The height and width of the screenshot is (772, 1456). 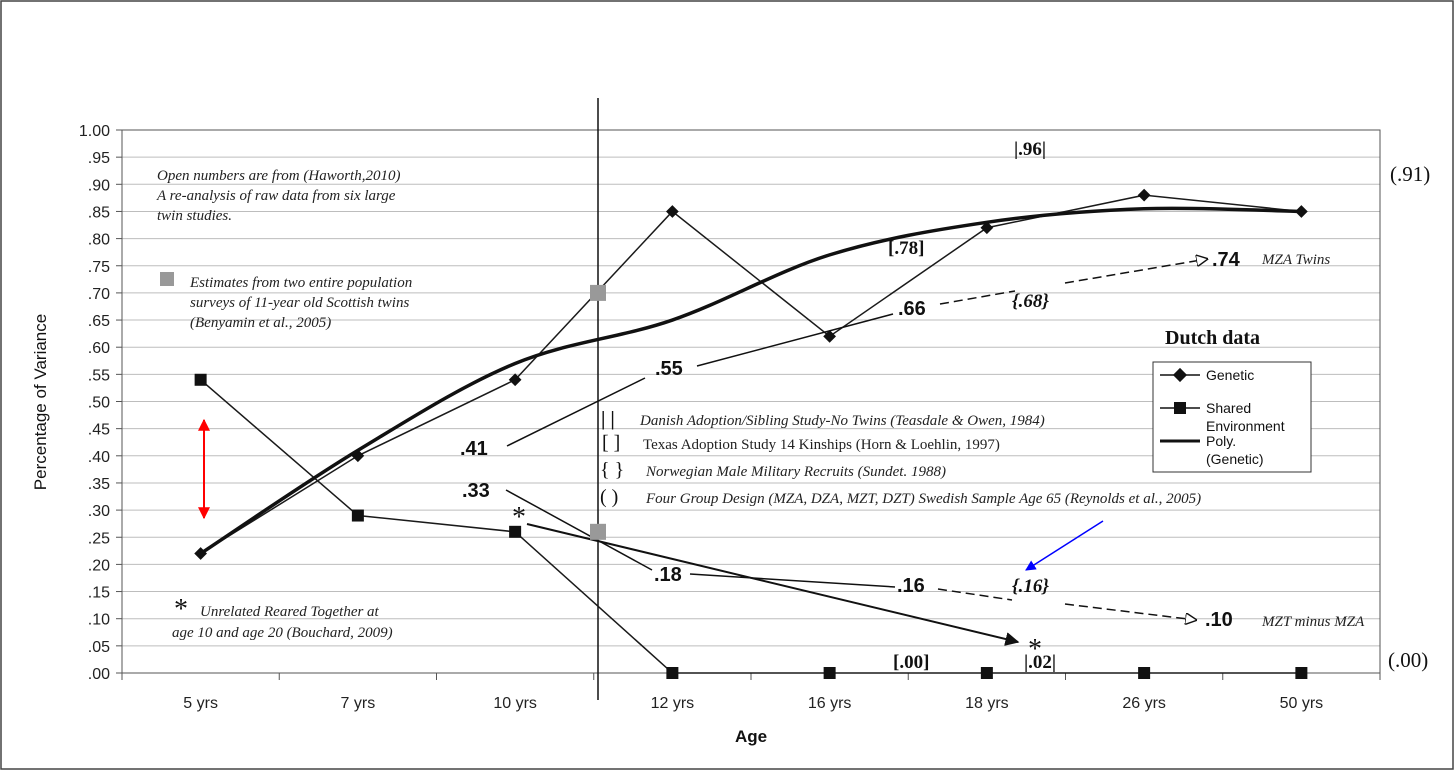 What do you see at coordinates (99, 185) in the screenshot?
I see `y-tick-label: .90` at bounding box center [99, 185].